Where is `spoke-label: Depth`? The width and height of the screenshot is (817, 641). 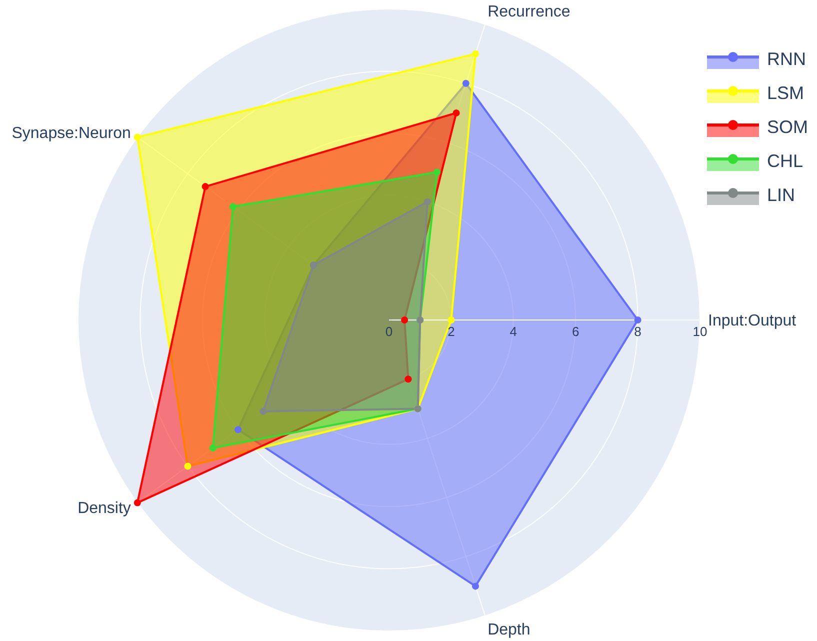
spoke-label: Depth is located at coordinates (509, 630).